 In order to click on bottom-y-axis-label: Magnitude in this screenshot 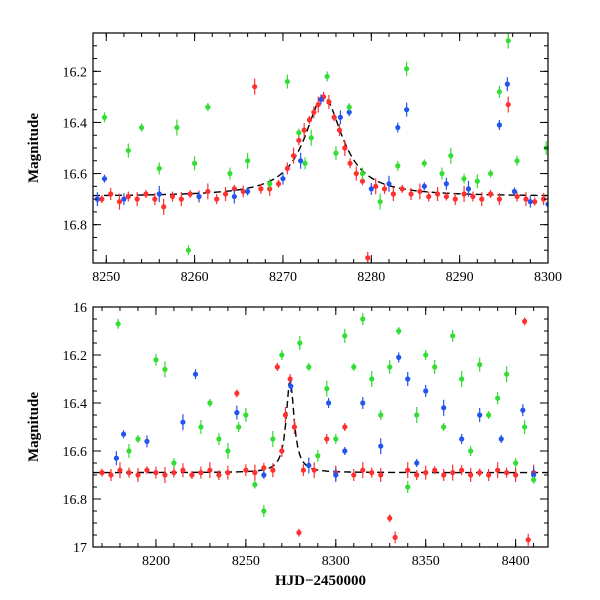, I will do `click(34, 427)`.